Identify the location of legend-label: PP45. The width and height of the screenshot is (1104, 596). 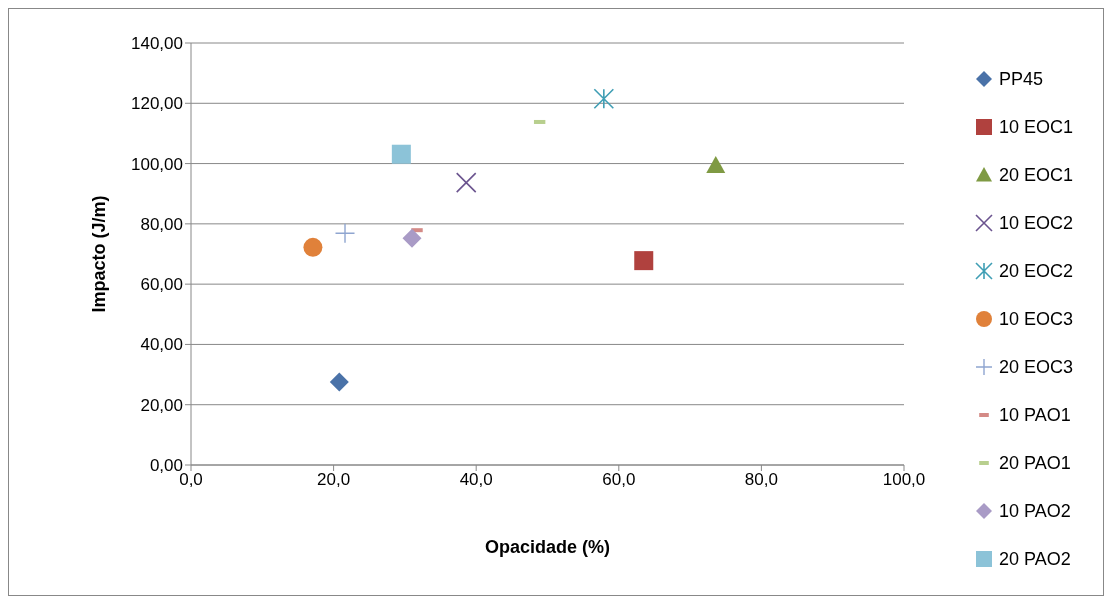
(1021, 79).